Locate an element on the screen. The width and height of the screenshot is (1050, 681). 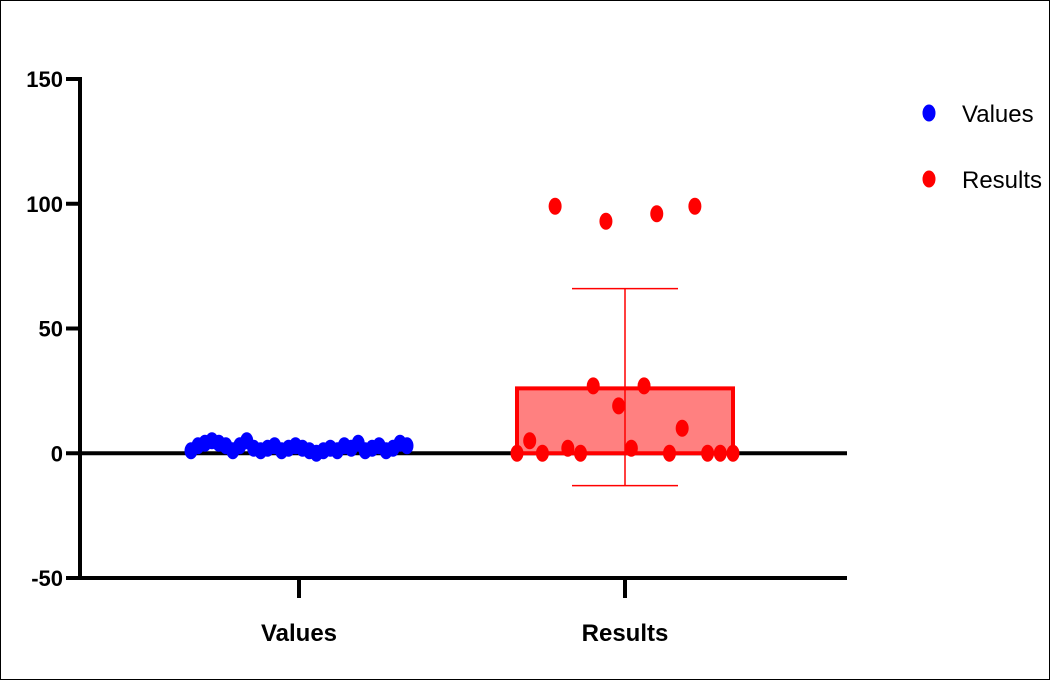
x-tick-label: Values is located at coordinates (299, 633).